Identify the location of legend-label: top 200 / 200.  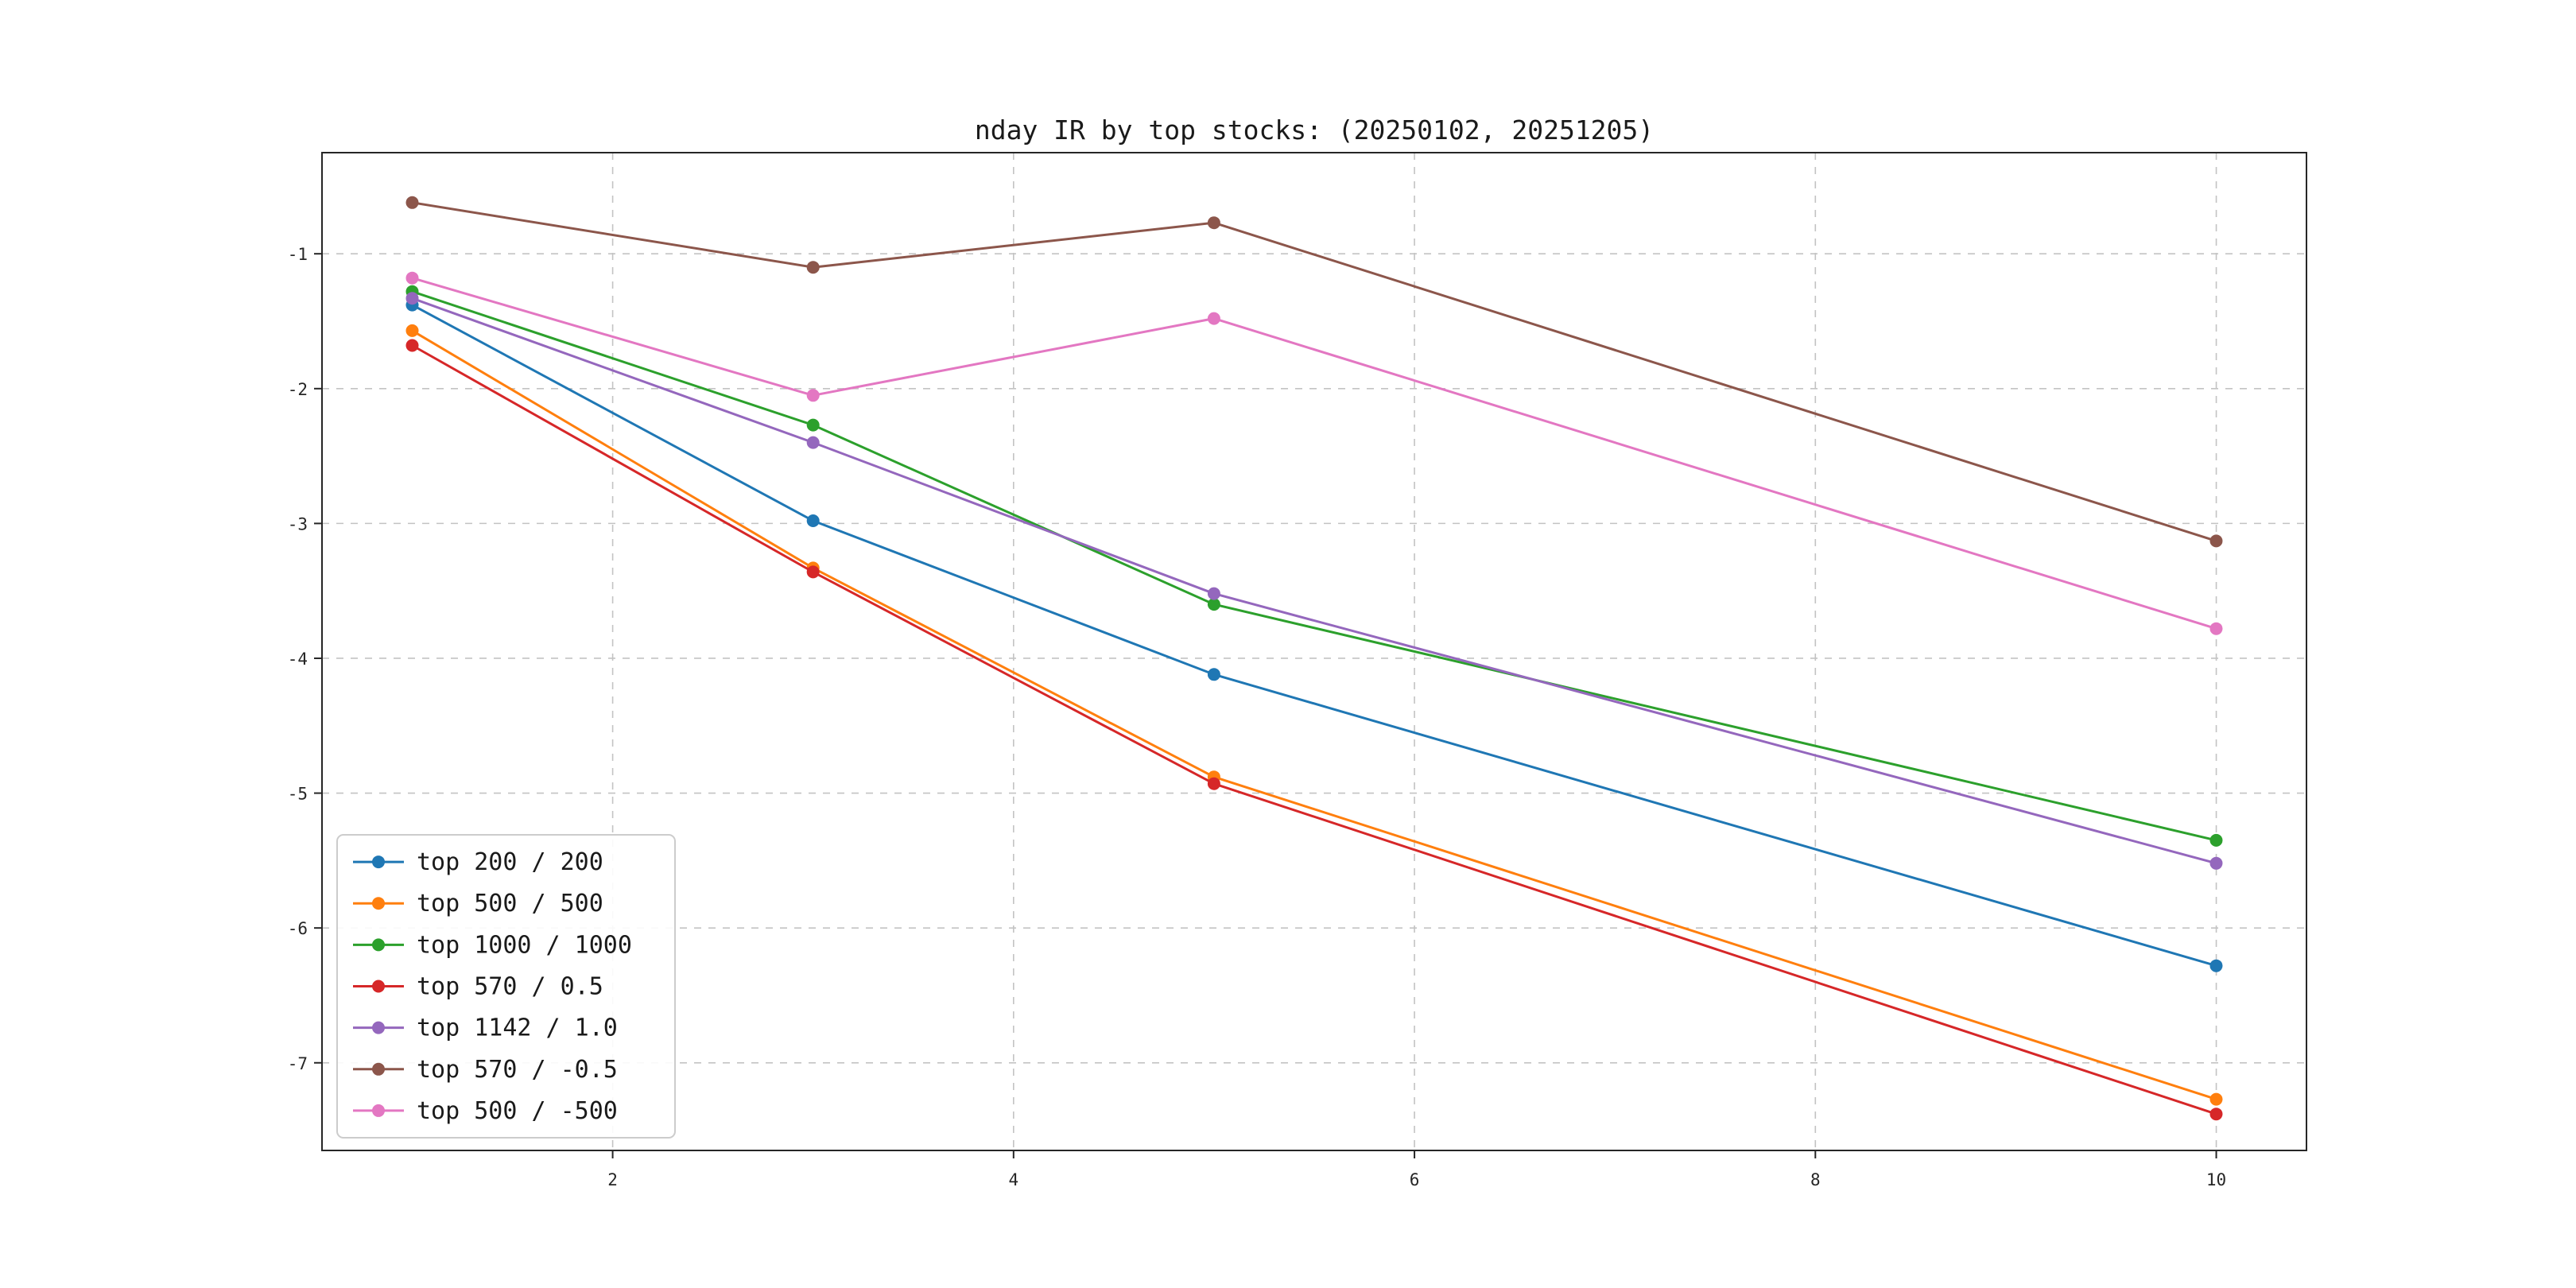
(510, 862).